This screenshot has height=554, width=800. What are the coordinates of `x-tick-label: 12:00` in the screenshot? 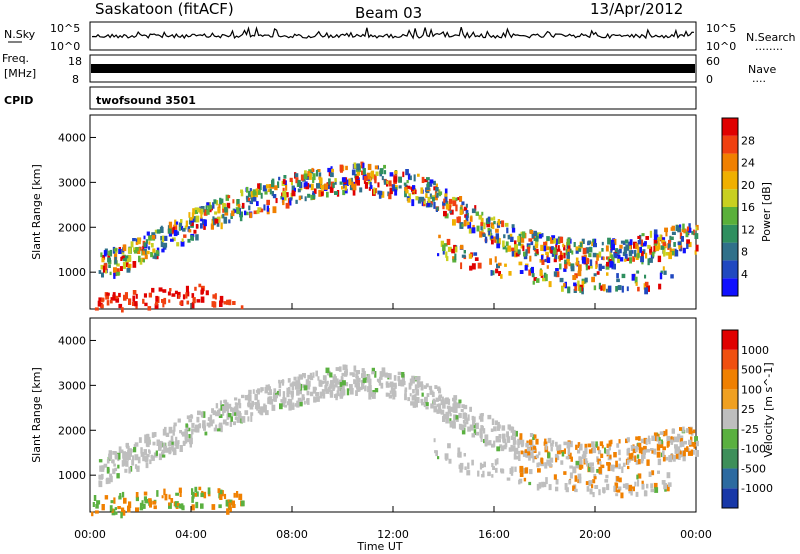 It's located at (393, 534).